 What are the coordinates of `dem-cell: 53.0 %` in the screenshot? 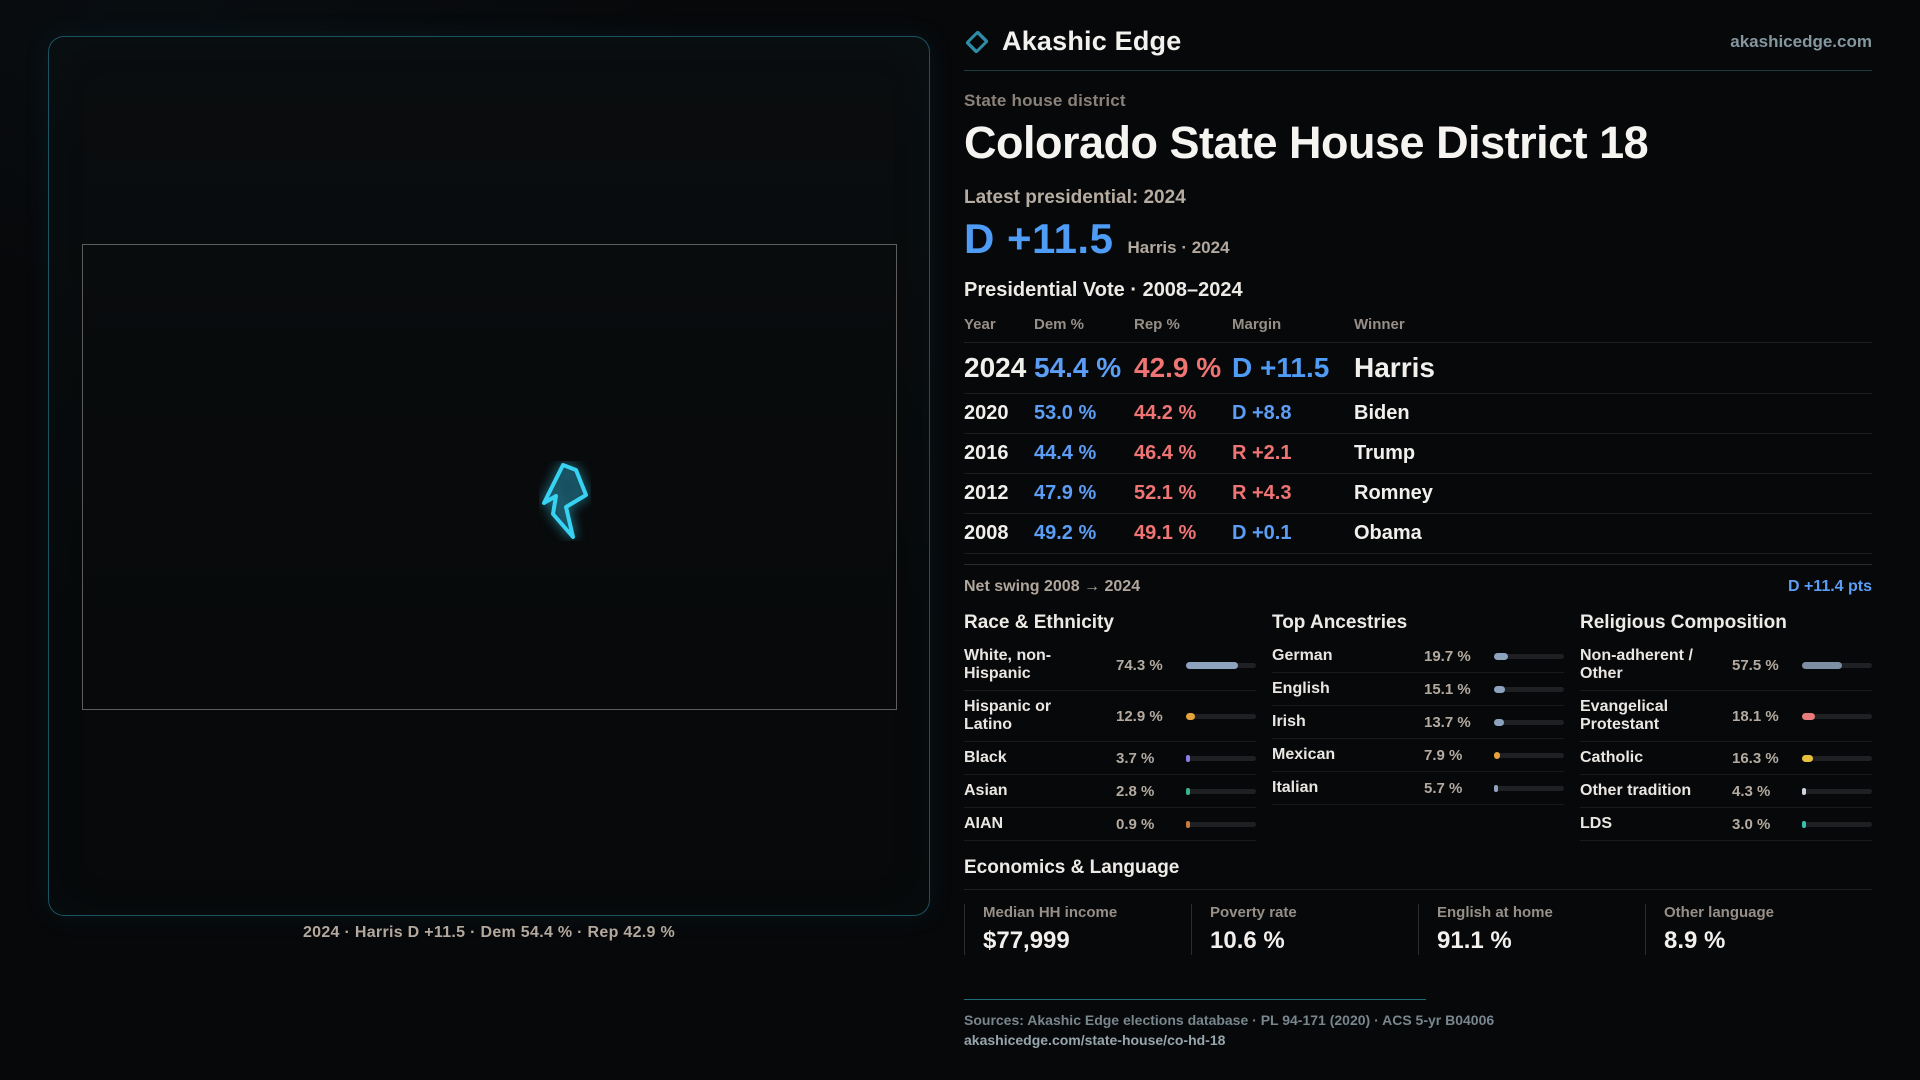 It's located at (1065, 413).